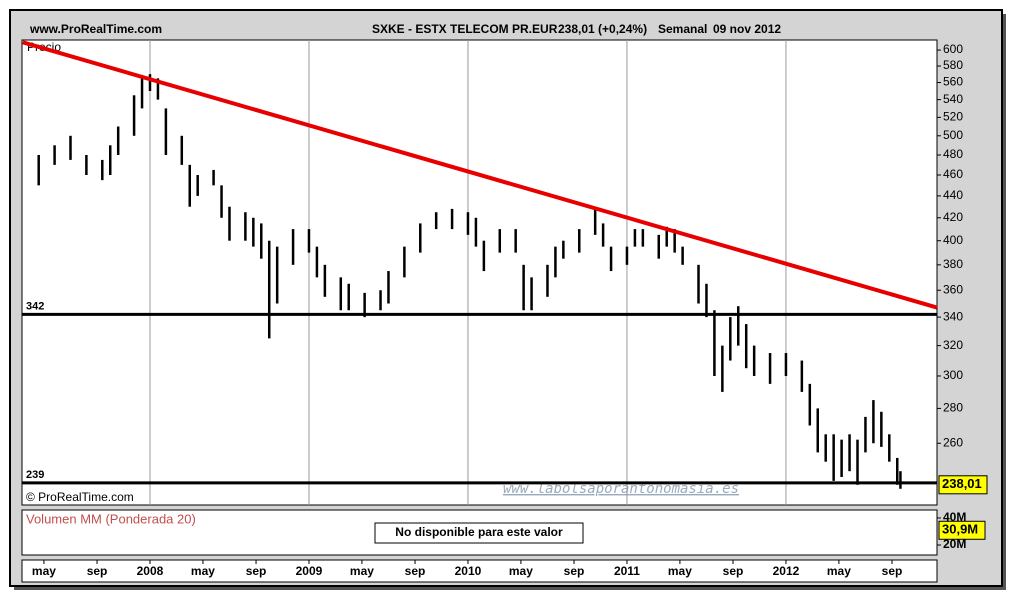 The width and height of the screenshot is (1020, 605). I want to click on watermark: www.labolsaporantonomasia.es, so click(621, 489).